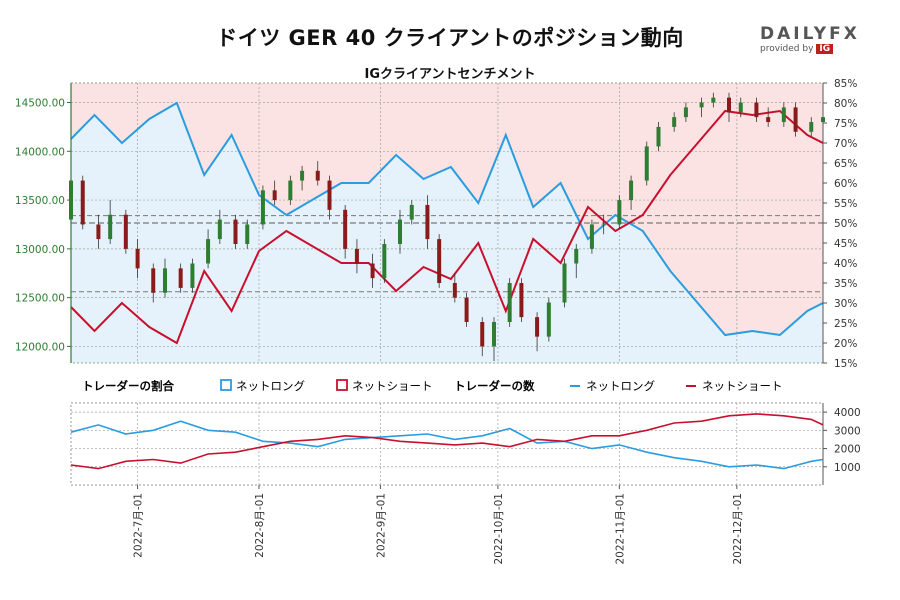 The height and width of the screenshot is (600, 900). What do you see at coordinates (787, 49) in the screenshot?
I see `brand-by-text: provided by` at bounding box center [787, 49].